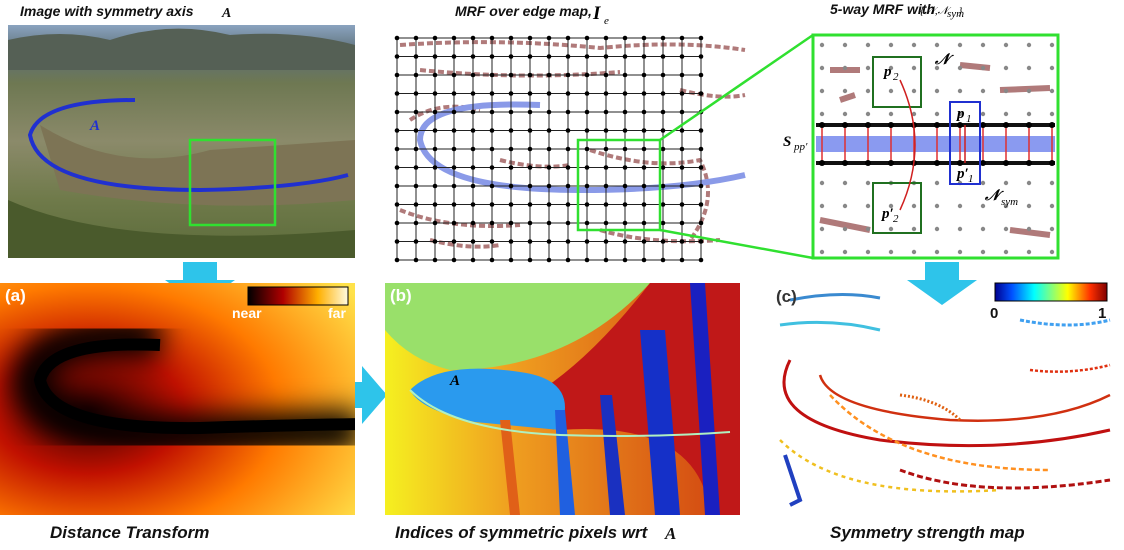  What do you see at coordinates (522, 532) in the screenshot?
I see `caption: Indices of symmetric pixels wrt` at bounding box center [522, 532].